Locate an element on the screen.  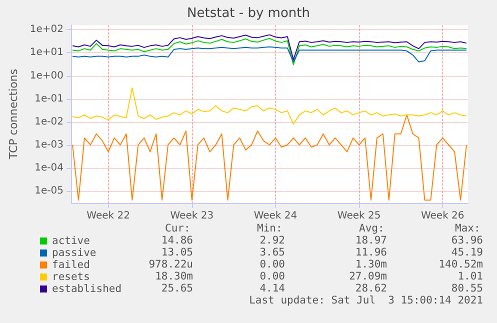
y-axis-title: TCP connections is located at coordinates (13, 114).